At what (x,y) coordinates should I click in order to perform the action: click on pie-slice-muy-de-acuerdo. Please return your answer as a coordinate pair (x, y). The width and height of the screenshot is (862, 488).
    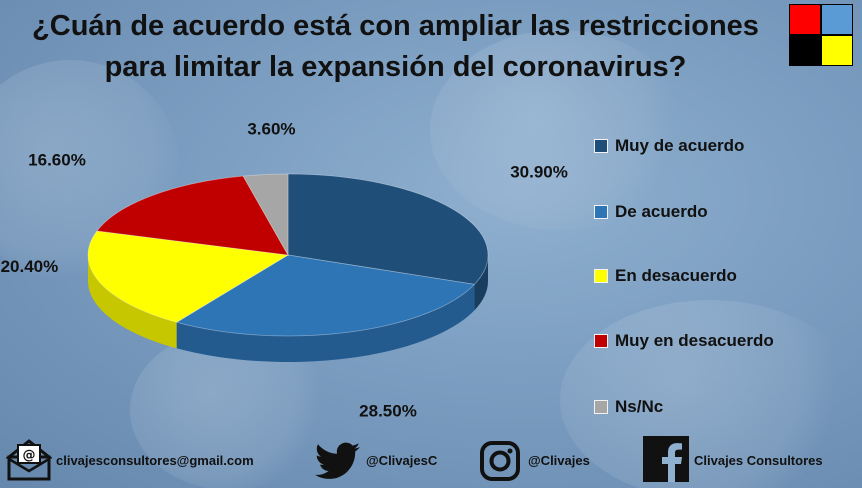
    Looking at the image, I should click on (388, 229).